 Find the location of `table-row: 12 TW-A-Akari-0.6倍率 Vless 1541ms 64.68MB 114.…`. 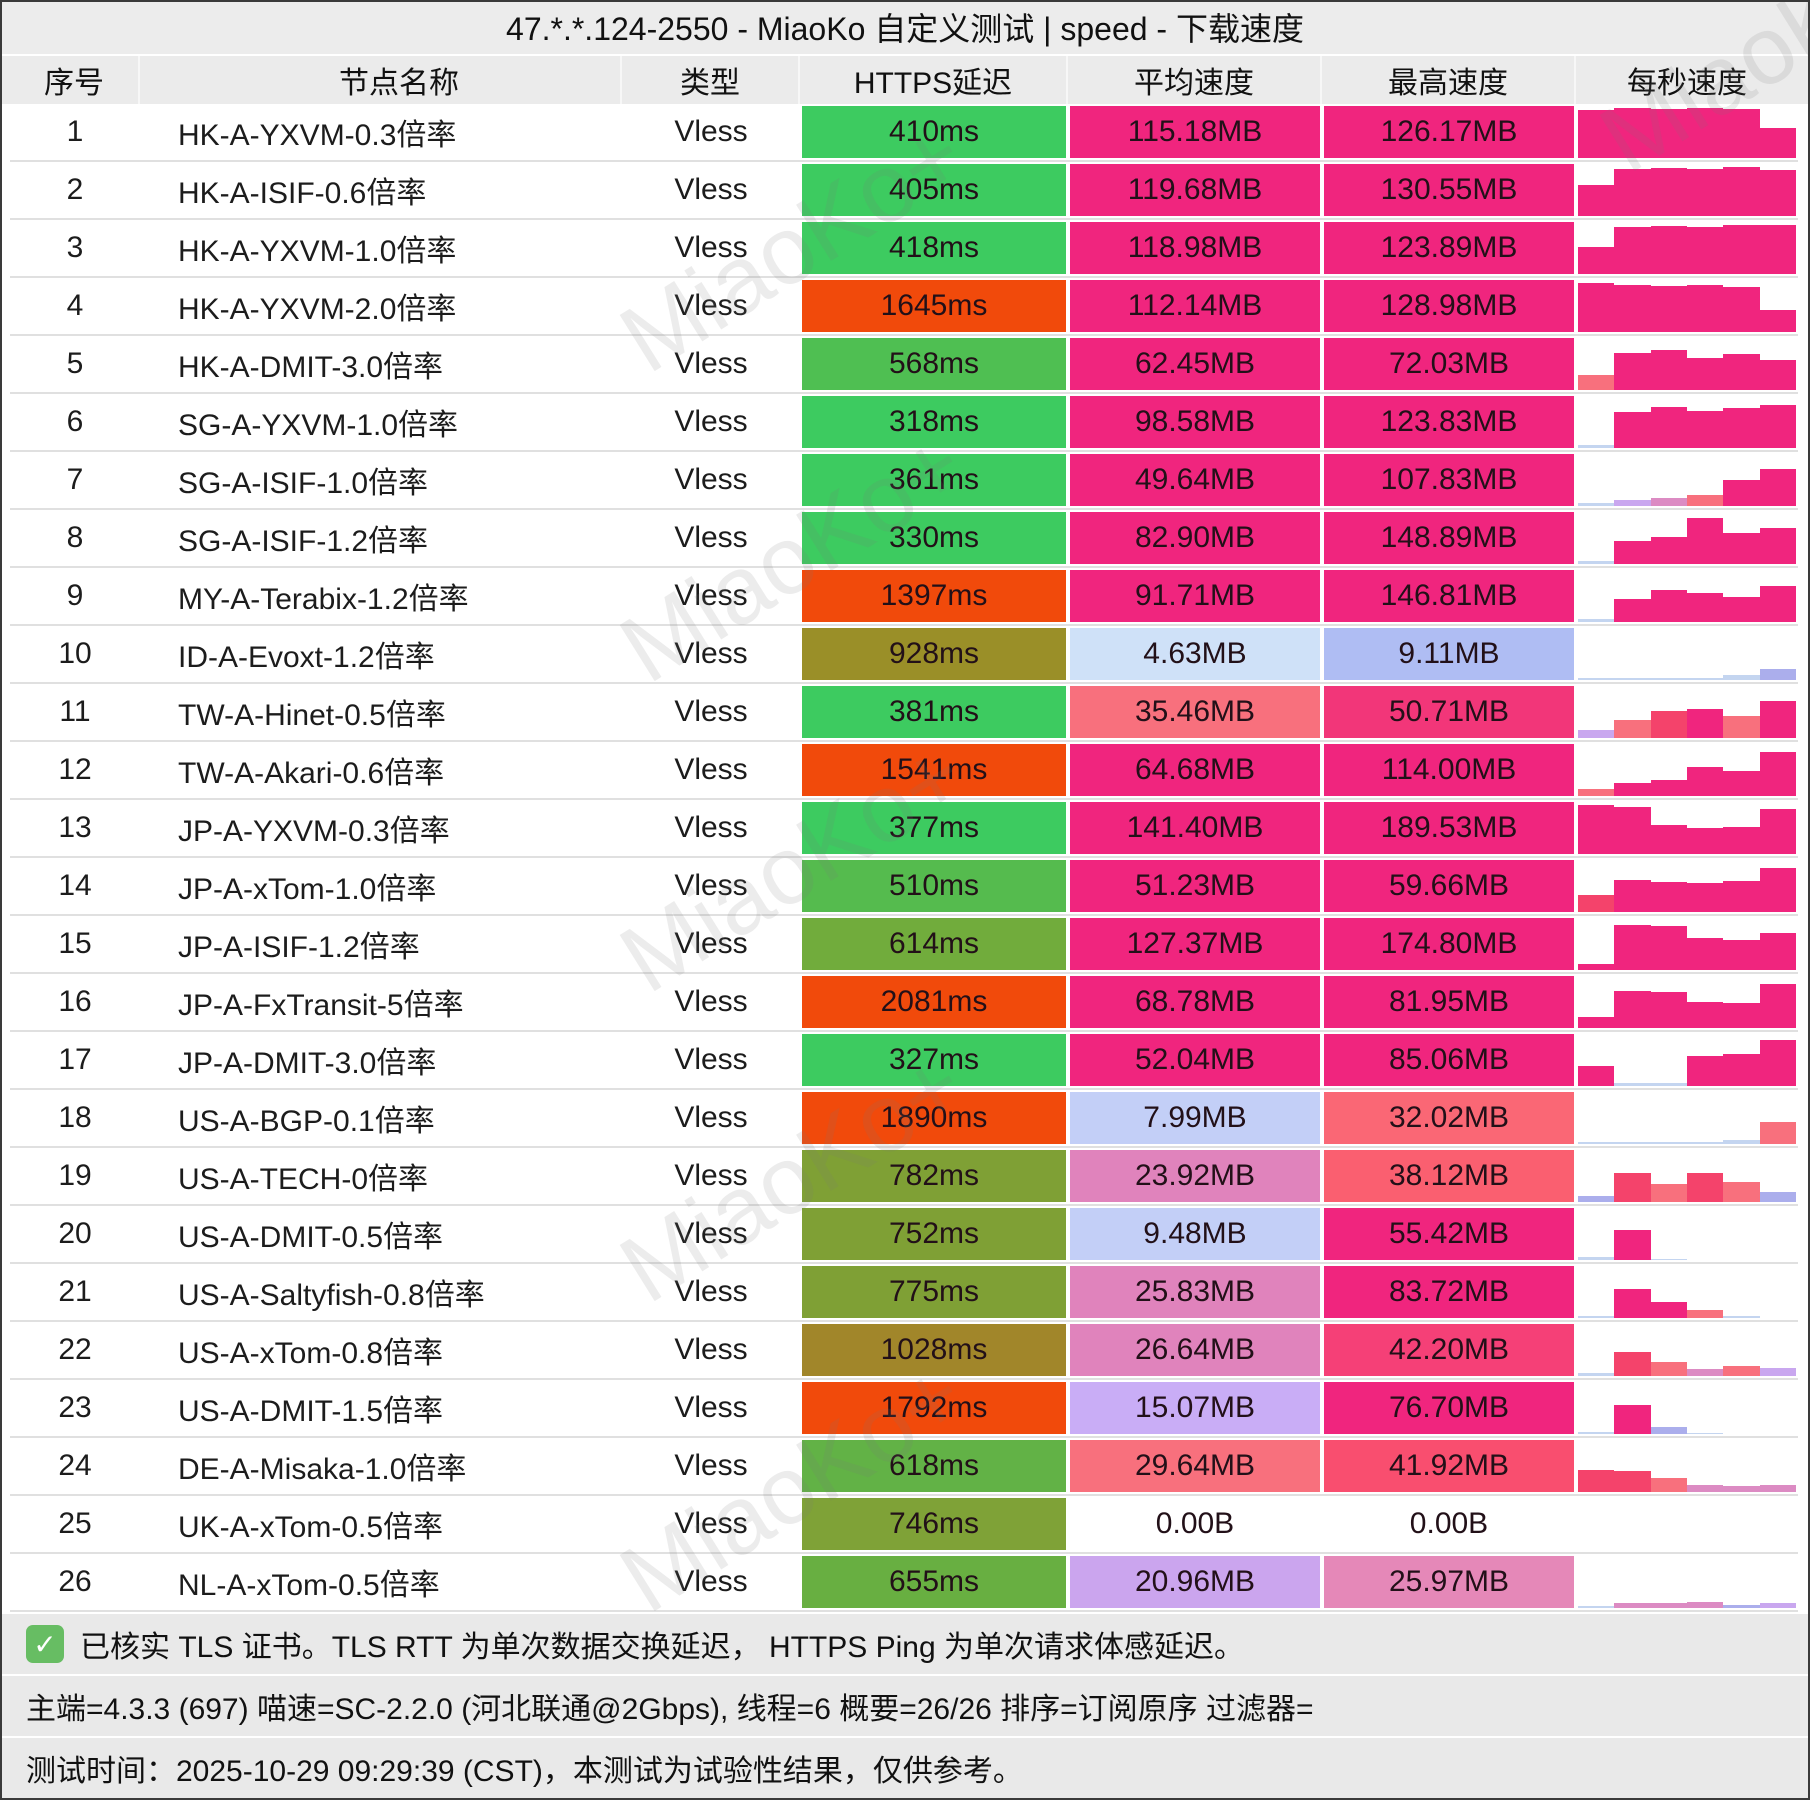

table-row: 12 TW-A-Akari-0.6倍率 Vless 1541ms 64.68MB 114.… is located at coordinates (904, 771).